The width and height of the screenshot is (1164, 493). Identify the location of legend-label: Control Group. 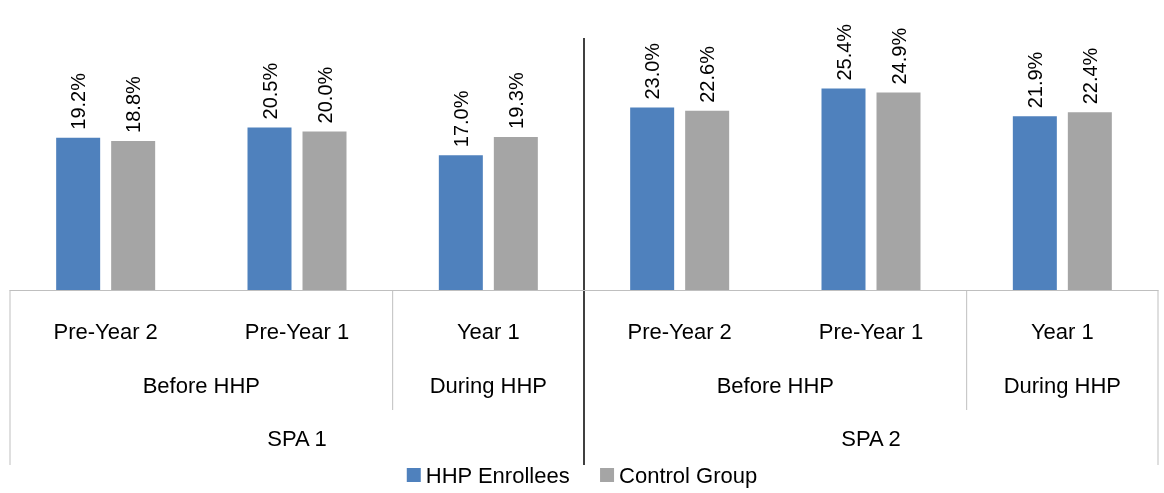
(688, 475).